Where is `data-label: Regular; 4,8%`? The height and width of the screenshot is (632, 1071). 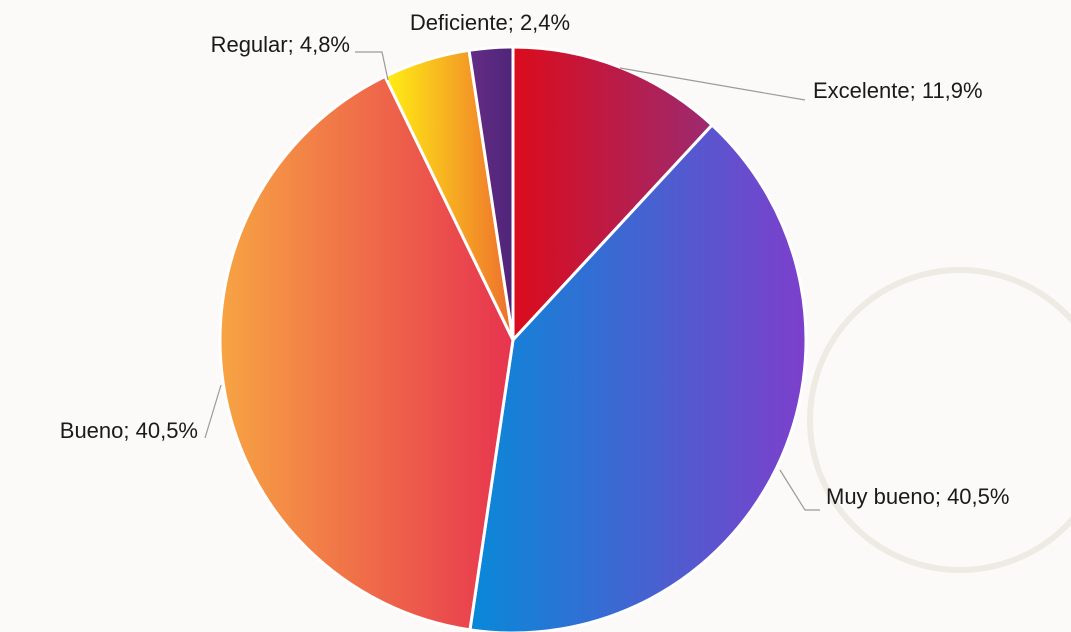
data-label: Regular; 4,8% is located at coordinates (280, 44).